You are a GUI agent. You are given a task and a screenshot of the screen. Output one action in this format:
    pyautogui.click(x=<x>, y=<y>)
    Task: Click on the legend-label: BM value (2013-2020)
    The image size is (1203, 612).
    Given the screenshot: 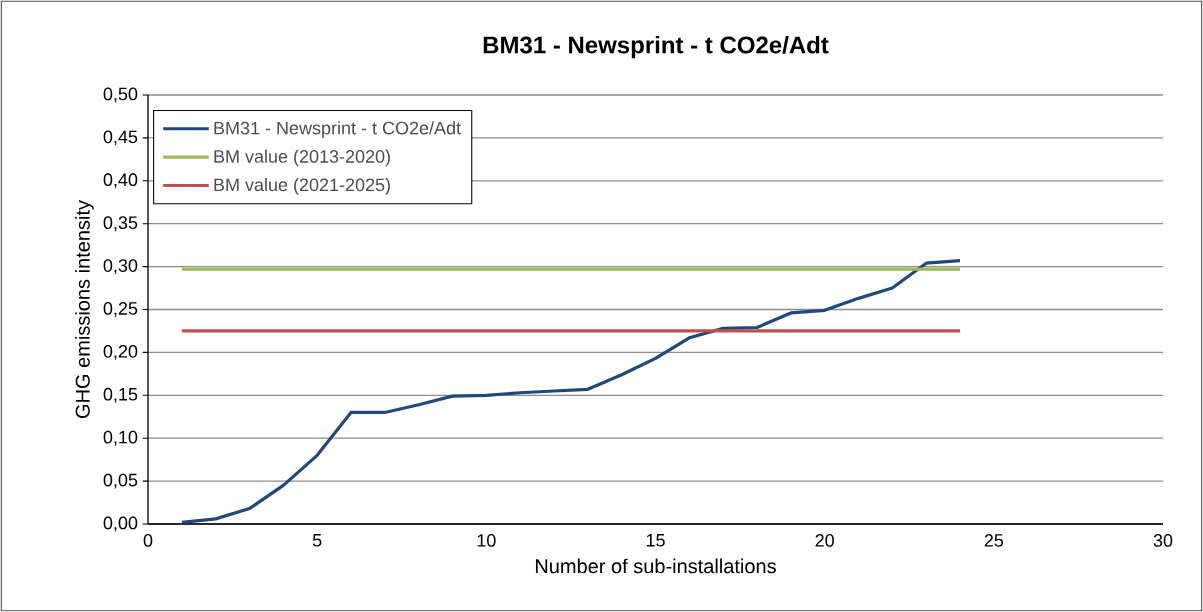 What is the action you would take?
    pyautogui.click(x=302, y=158)
    